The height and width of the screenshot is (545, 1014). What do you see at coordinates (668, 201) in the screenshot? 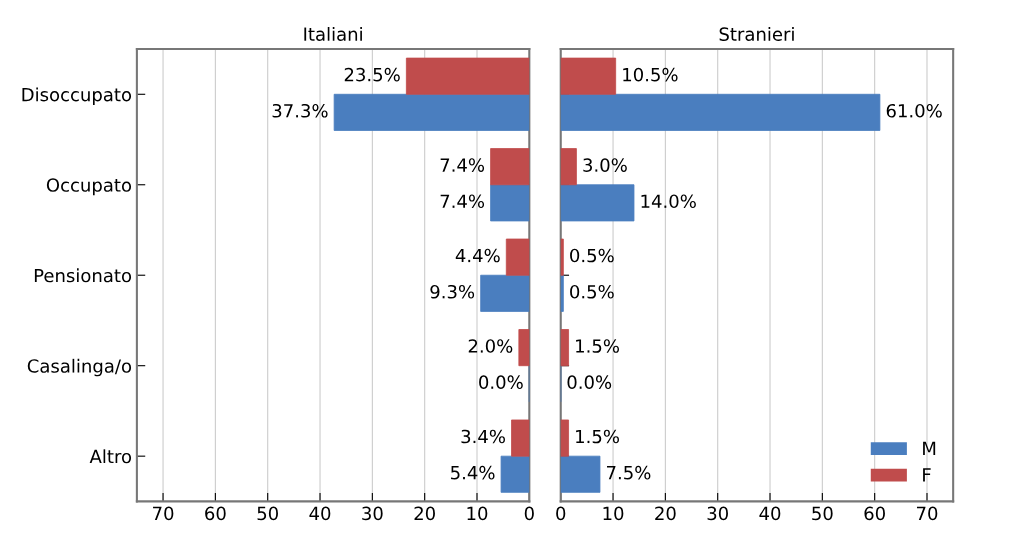
I see `data-label: 14.0%` at bounding box center [668, 201].